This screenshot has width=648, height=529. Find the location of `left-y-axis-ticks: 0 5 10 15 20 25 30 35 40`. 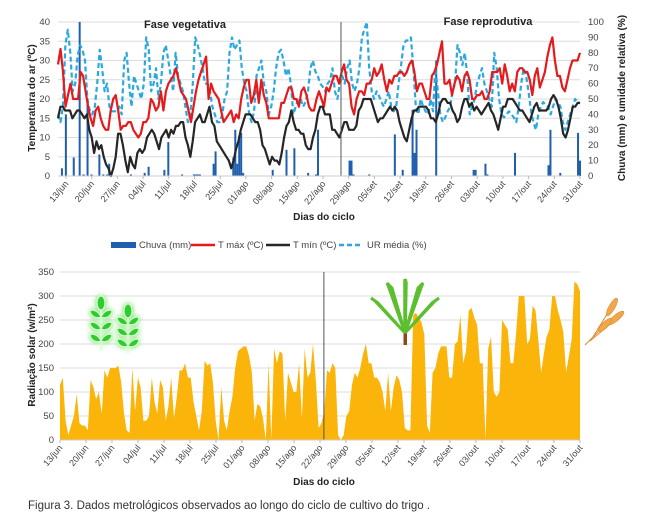

left-y-axis-ticks: 0 5 10 15 20 25 30 35 40 is located at coordinates (44, 99).